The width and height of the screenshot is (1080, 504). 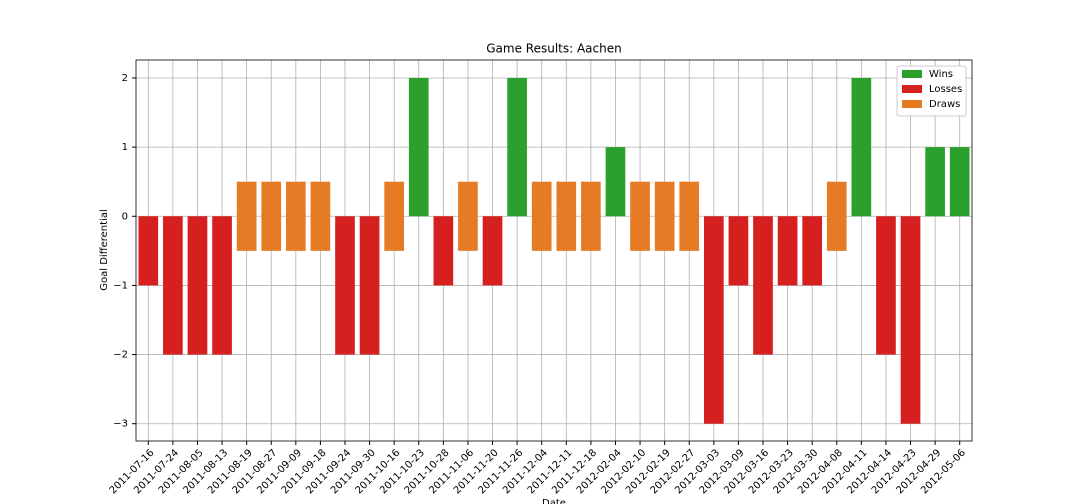 What do you see at coordinates (104, 249) in the screenshot?
I see `y-axis-label: Goal Differential` at bounding box center [104, 249].